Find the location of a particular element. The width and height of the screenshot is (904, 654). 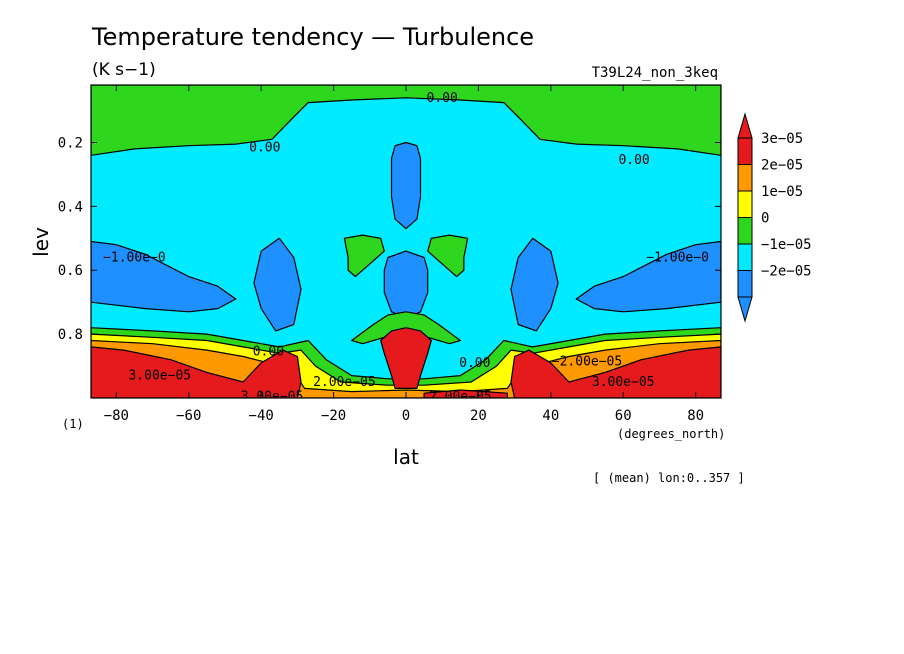

x-tick-label: 80 is located at coordinates (695, 416).